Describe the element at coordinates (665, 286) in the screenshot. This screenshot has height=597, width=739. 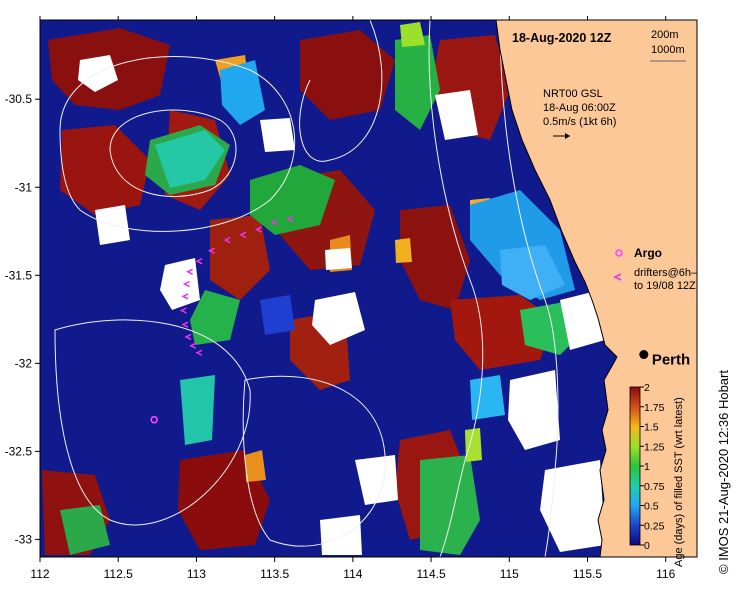
I see `drifter-legend-line2: to 19/08 12Z` at that location.